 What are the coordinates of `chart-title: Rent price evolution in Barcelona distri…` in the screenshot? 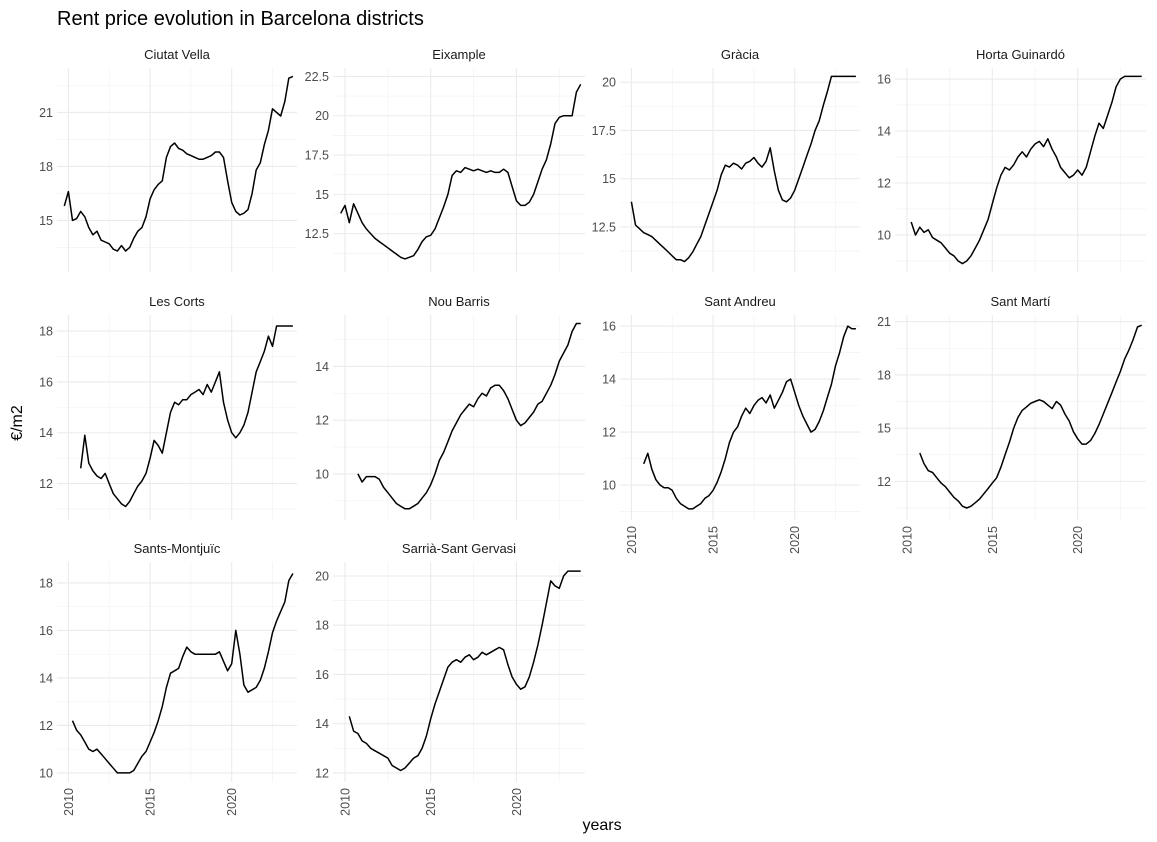 It's located at (240, 19).